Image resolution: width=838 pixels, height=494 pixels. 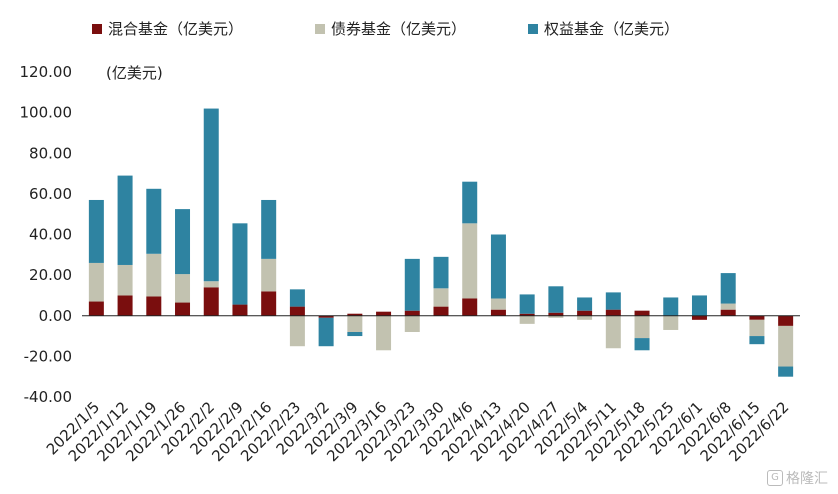 What do you see at coordinates (55, 316) in the screenshot?
I see `y-tick-label: 0.00` at bounding box center [55, 316].